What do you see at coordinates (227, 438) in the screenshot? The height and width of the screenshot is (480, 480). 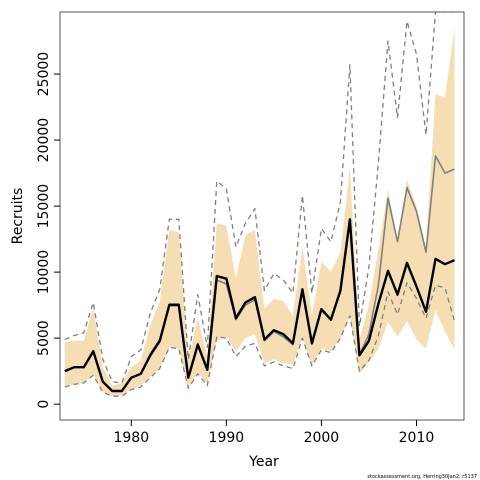 I see `x-tick-label: 1990` at bounding box center [227, 438].